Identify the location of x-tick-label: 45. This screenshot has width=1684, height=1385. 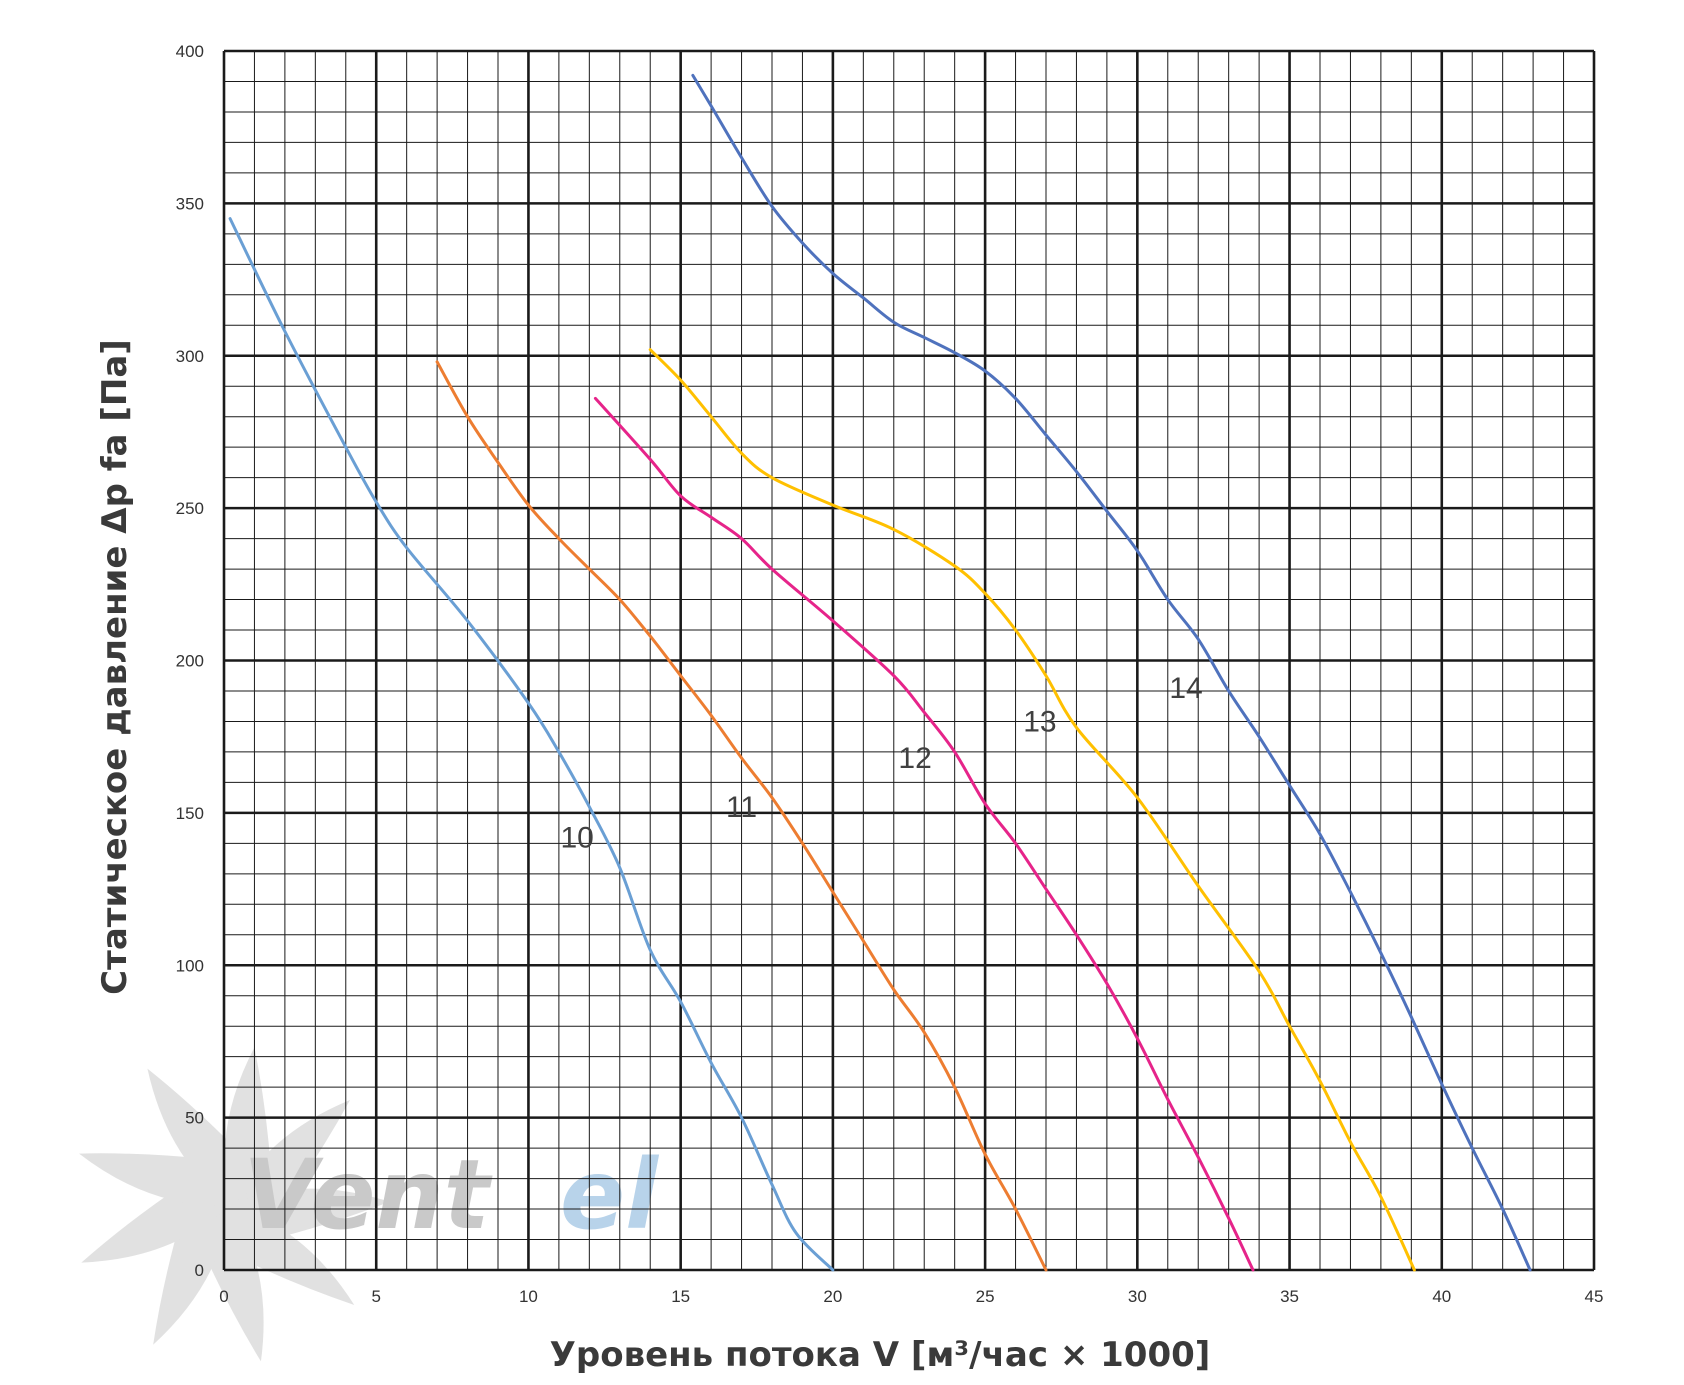
(1594, 1296).